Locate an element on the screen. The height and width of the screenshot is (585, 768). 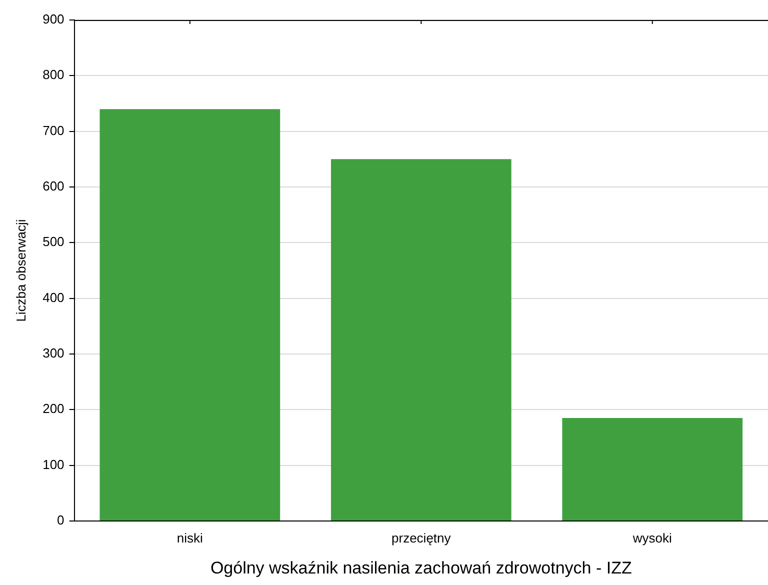
x-axis-title: Ogólny wskaźnik nasilenia zachowań zdrowotnych - IZZ is located at coordinates (421, 568).